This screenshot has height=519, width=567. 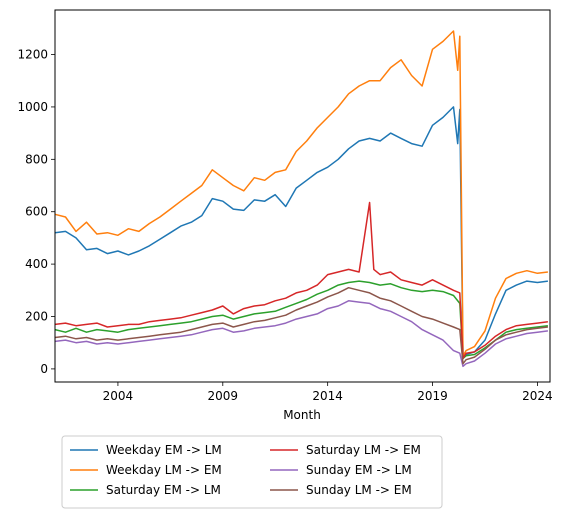 I want to click on x-tick-label: 2014, so click(x=327, y=396).